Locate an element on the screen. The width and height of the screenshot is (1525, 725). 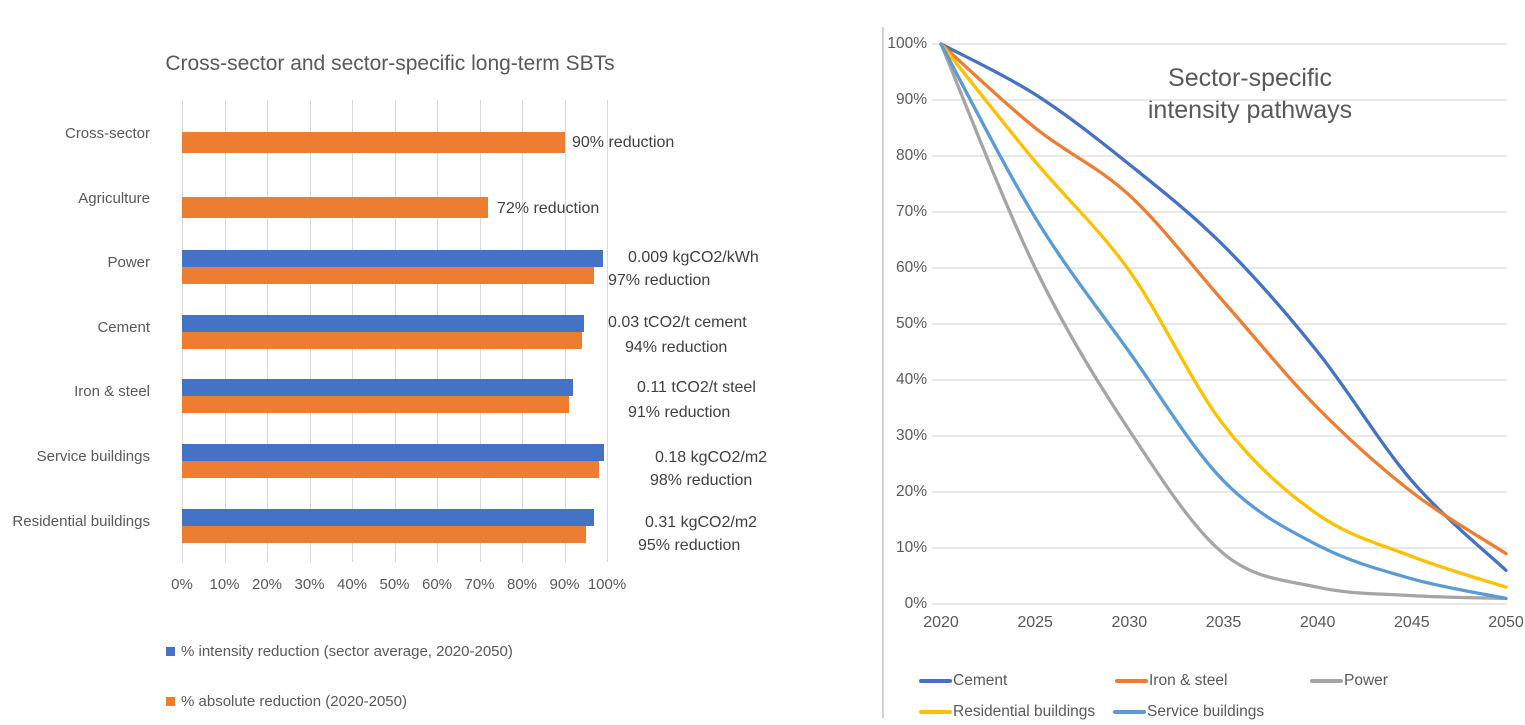
legend-line-cement is located at coordinates (935, 681).